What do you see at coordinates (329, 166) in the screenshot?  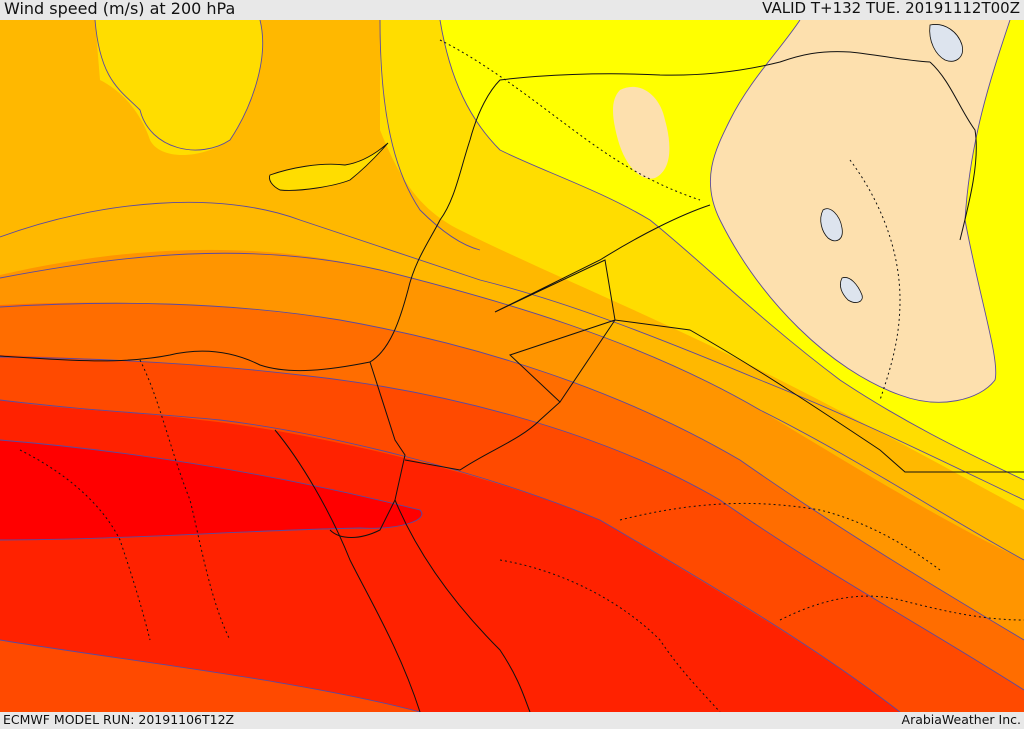 I see `cyprus-island` at bounding box center [329, 166].